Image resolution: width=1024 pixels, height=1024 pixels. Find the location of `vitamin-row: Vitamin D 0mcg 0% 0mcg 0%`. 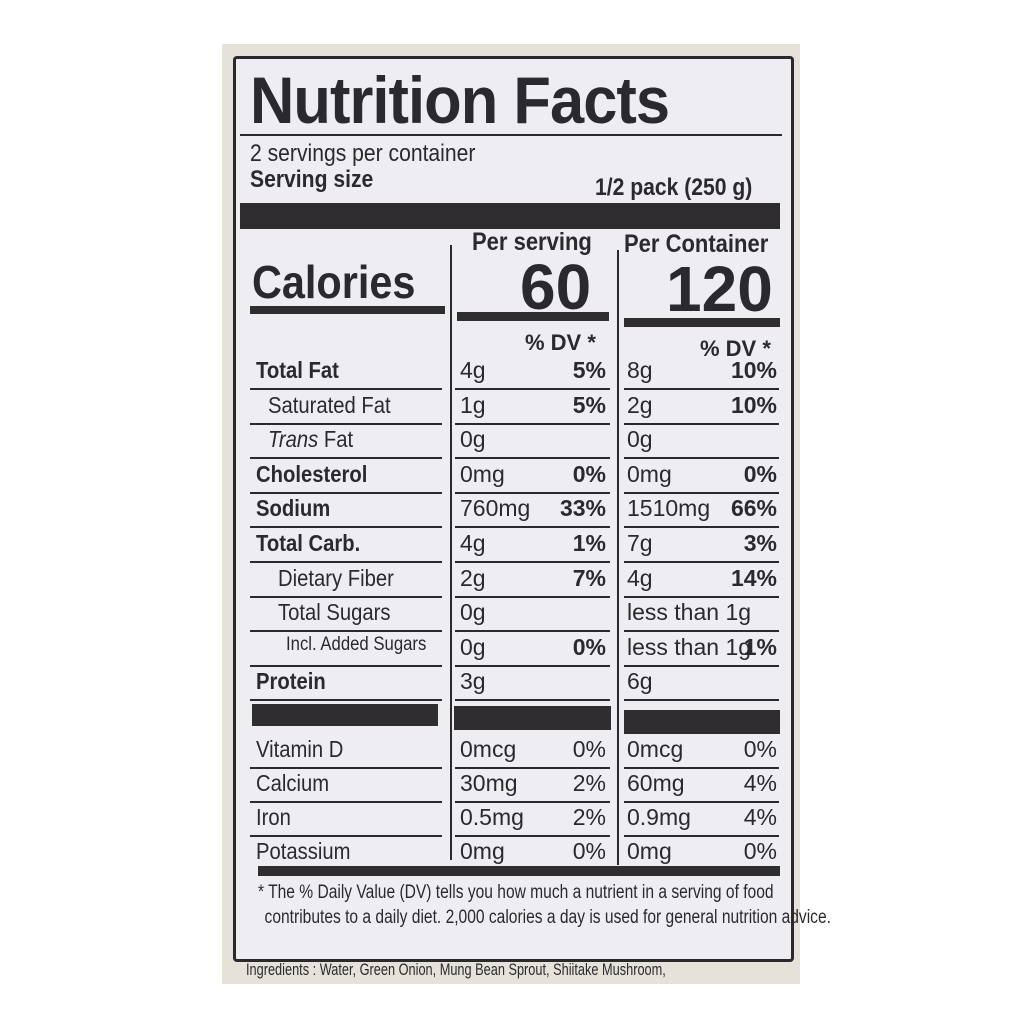

vitamin-row: Vitamin D 0mcg 0% 0mcg 0% is located at coordinates (512, 750).